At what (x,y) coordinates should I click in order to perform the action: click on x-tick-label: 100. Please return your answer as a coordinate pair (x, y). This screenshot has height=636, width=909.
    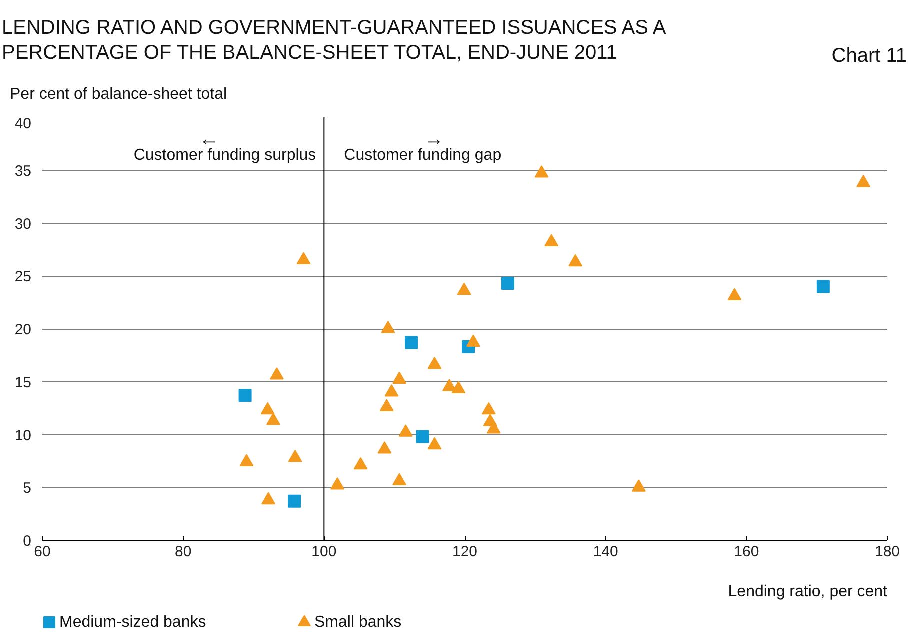
    Looking at the image, I should click on (324, 552).